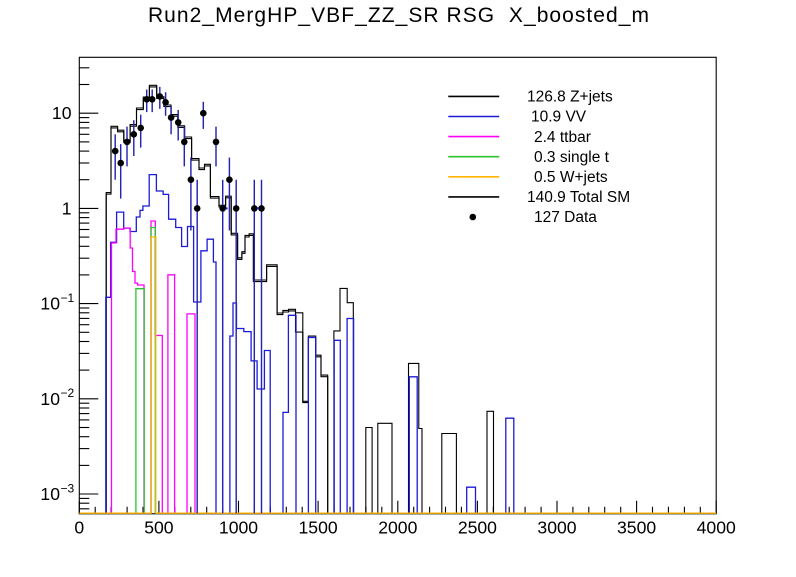 The image size is (796, 577). Describe the element at coordinates (318, 528) in the screenshot. I see `svg-text: 1500` at that location.